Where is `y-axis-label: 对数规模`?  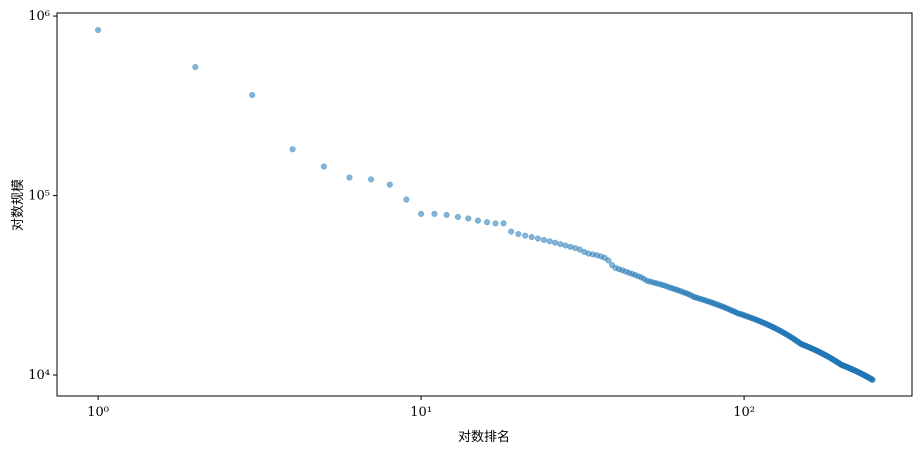 y-axis-label: 对数规模 is located at coordinates (18, 205).